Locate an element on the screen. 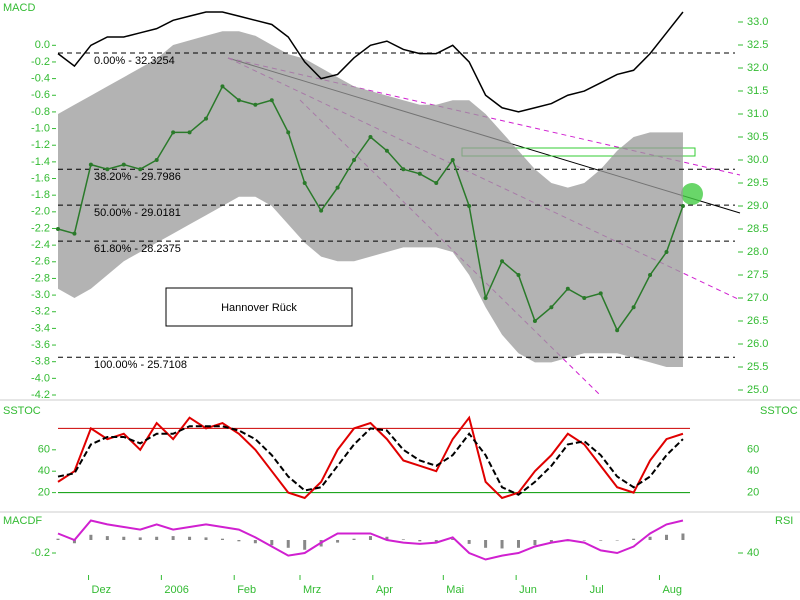 The image size is (800, 600). y2-tick-label: -1.8 is located at coordinates (40, 195).